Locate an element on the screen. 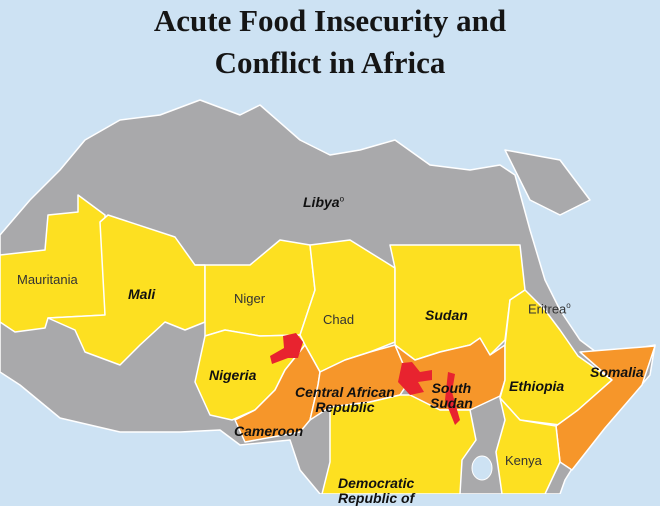  middle-east is located at coordinates (547, 182).